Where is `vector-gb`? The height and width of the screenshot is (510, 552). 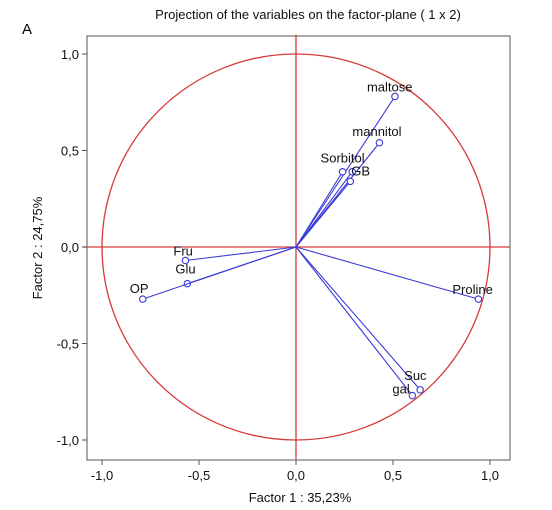 vector-gb is located at coordinates (324, 209).